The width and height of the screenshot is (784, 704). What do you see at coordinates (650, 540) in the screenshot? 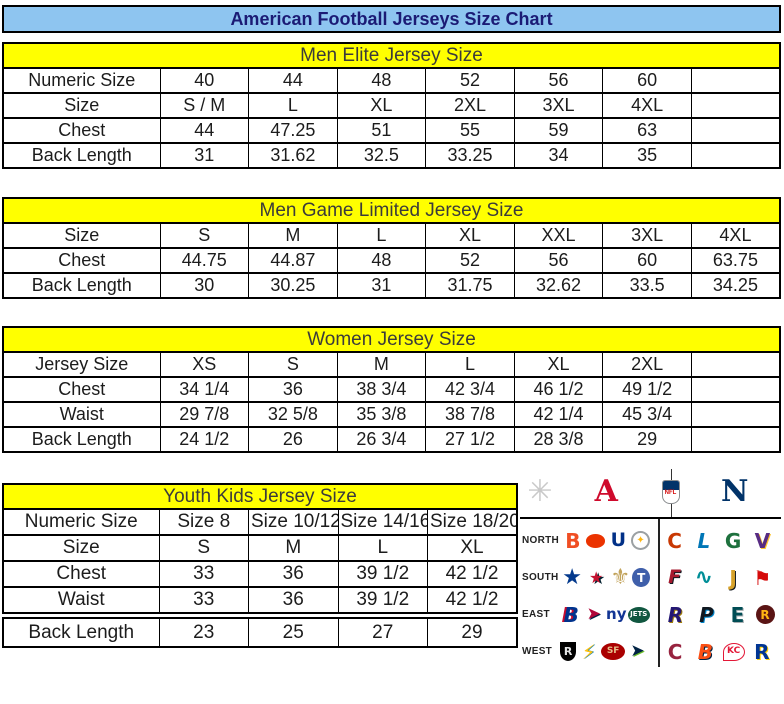
I see `division-row: NORTH B U ✦ C L G V` at bounding box center [650, 540].